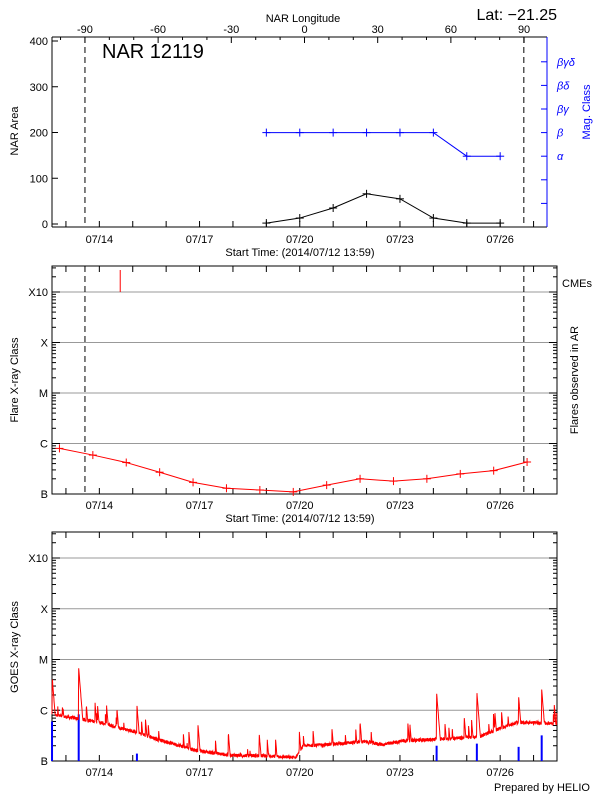 The height and width of the screenshot is (800, 600). Describe the element at coordinates (39, 88) in the screenshot. I see `y-tick-label: 300` at that location.